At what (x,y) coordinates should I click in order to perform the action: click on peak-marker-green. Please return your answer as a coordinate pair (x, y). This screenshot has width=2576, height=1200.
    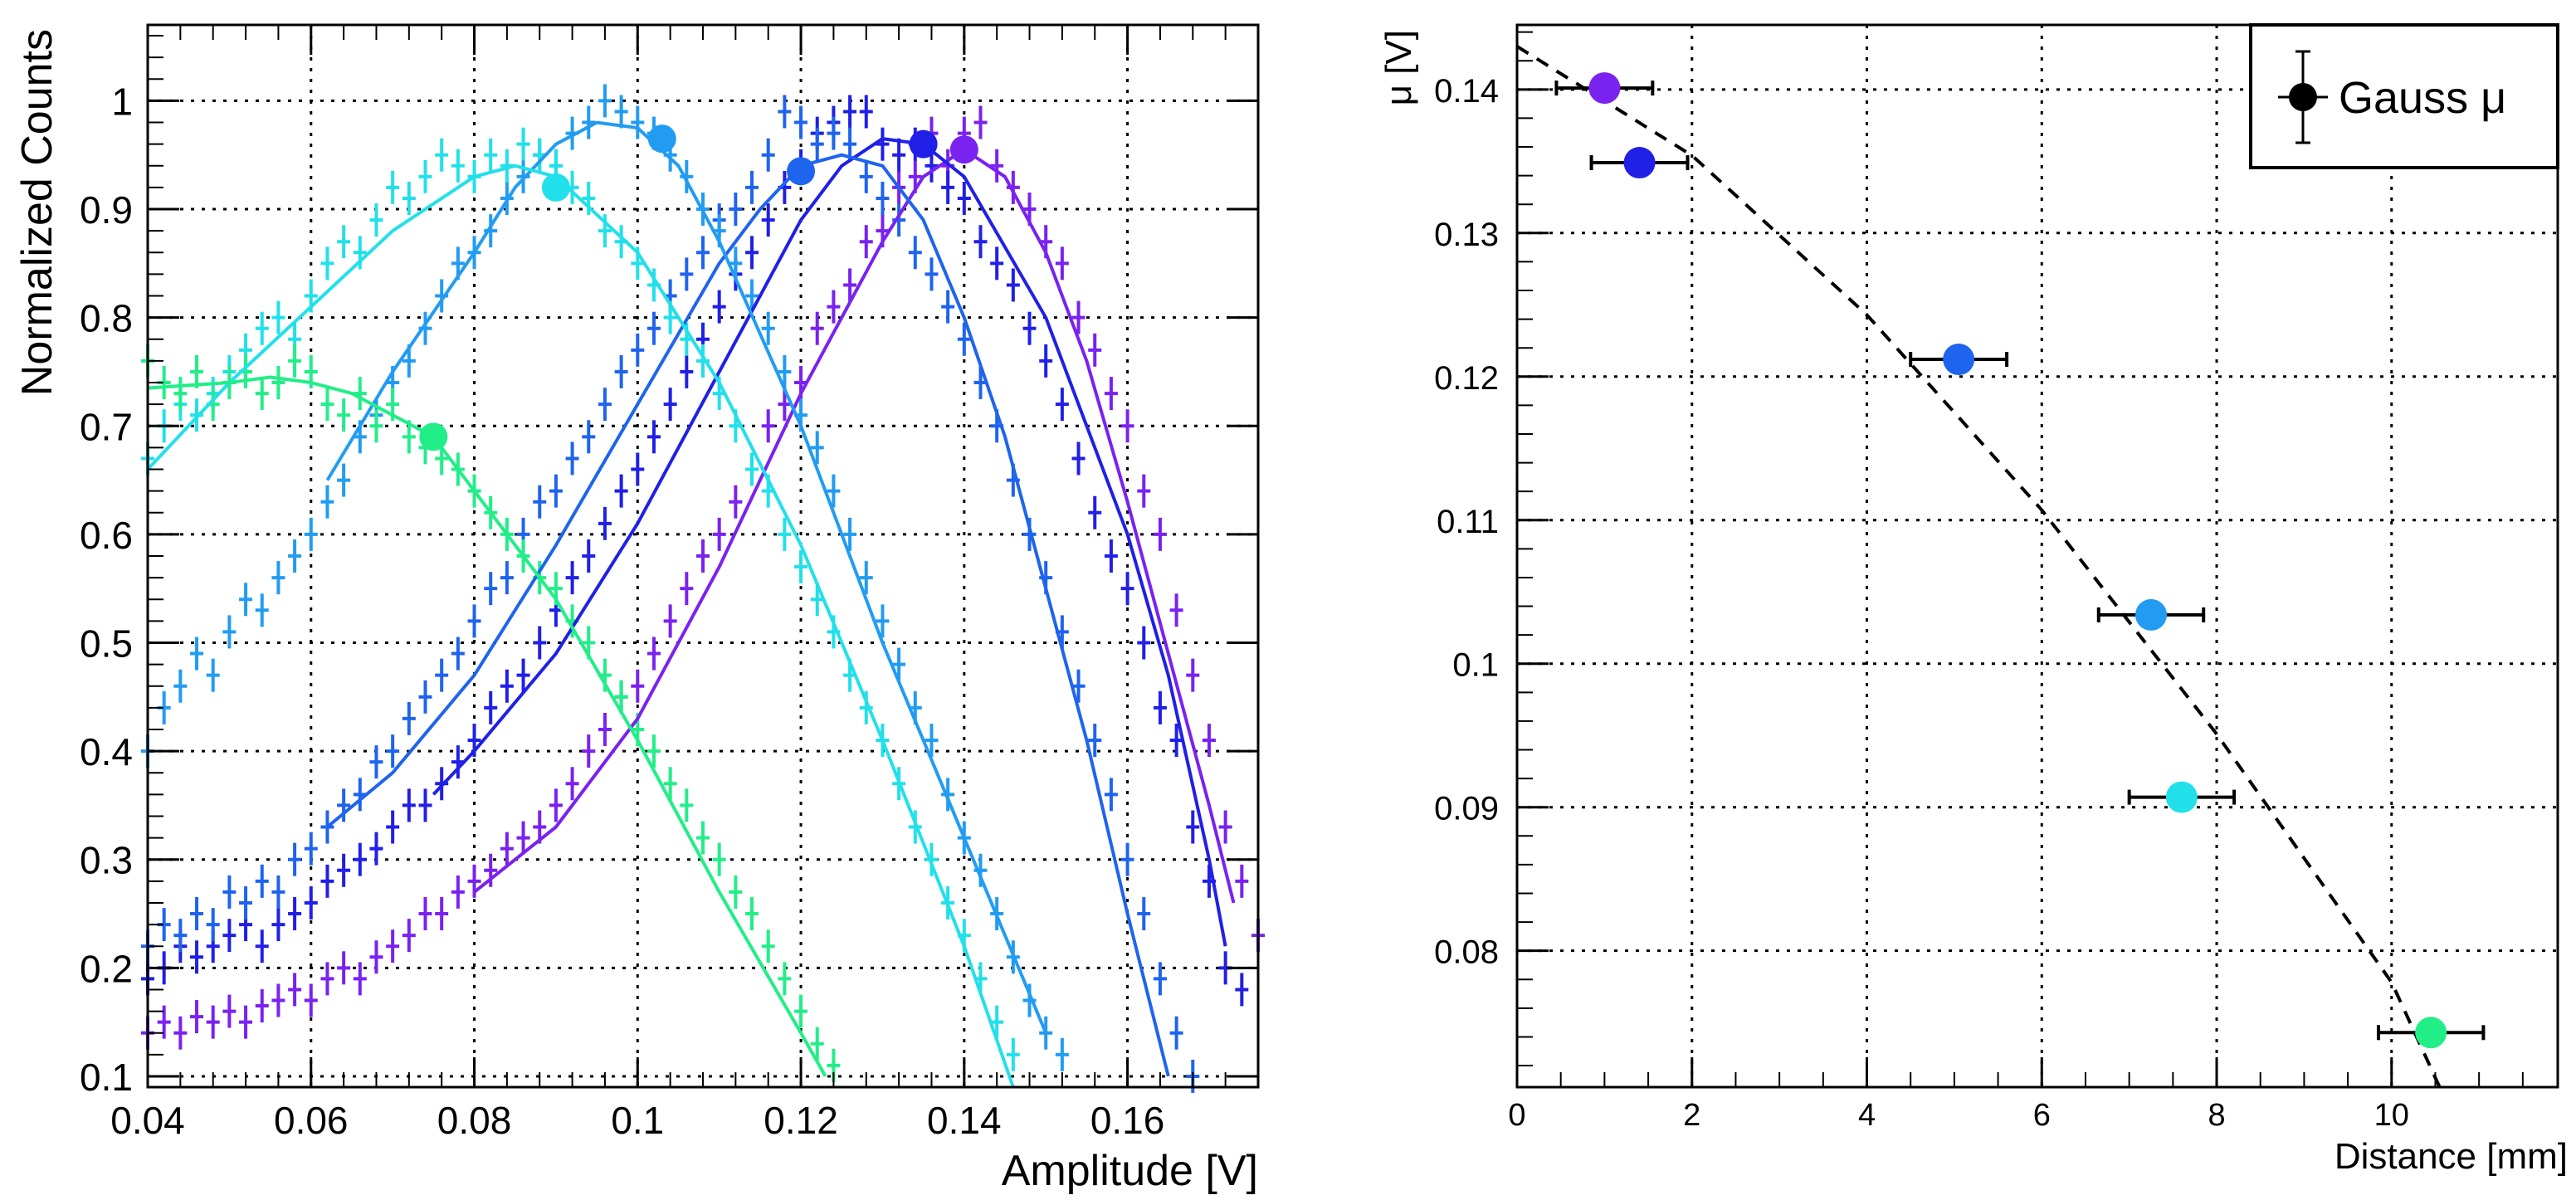
    Looking at the image, I should click on (434, 437).